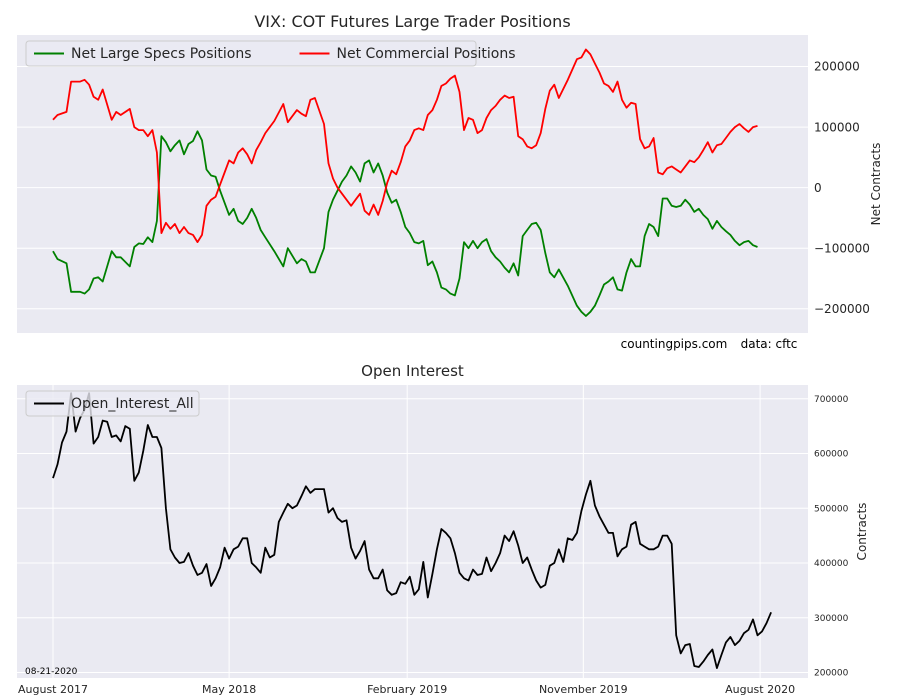 This screenshot has height=700, width=900. I want to click on legend: Open_Interest_All, so click(112, 403).